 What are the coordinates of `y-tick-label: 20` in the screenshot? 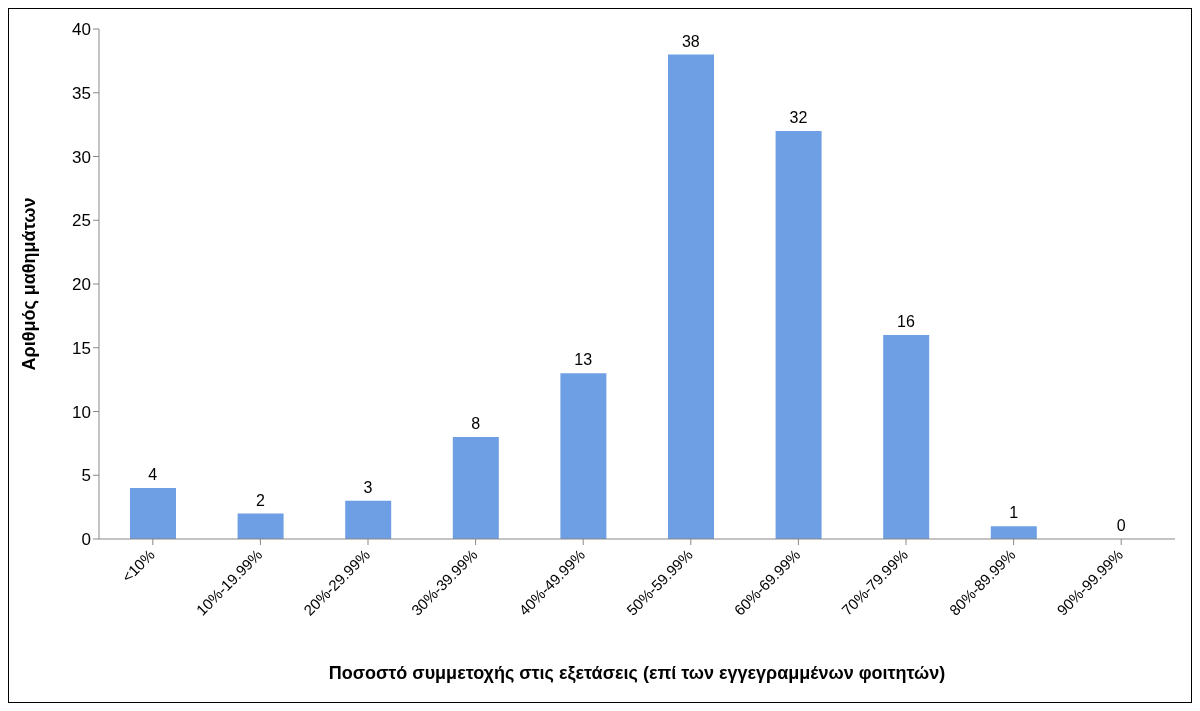 It's located at (81, 285).